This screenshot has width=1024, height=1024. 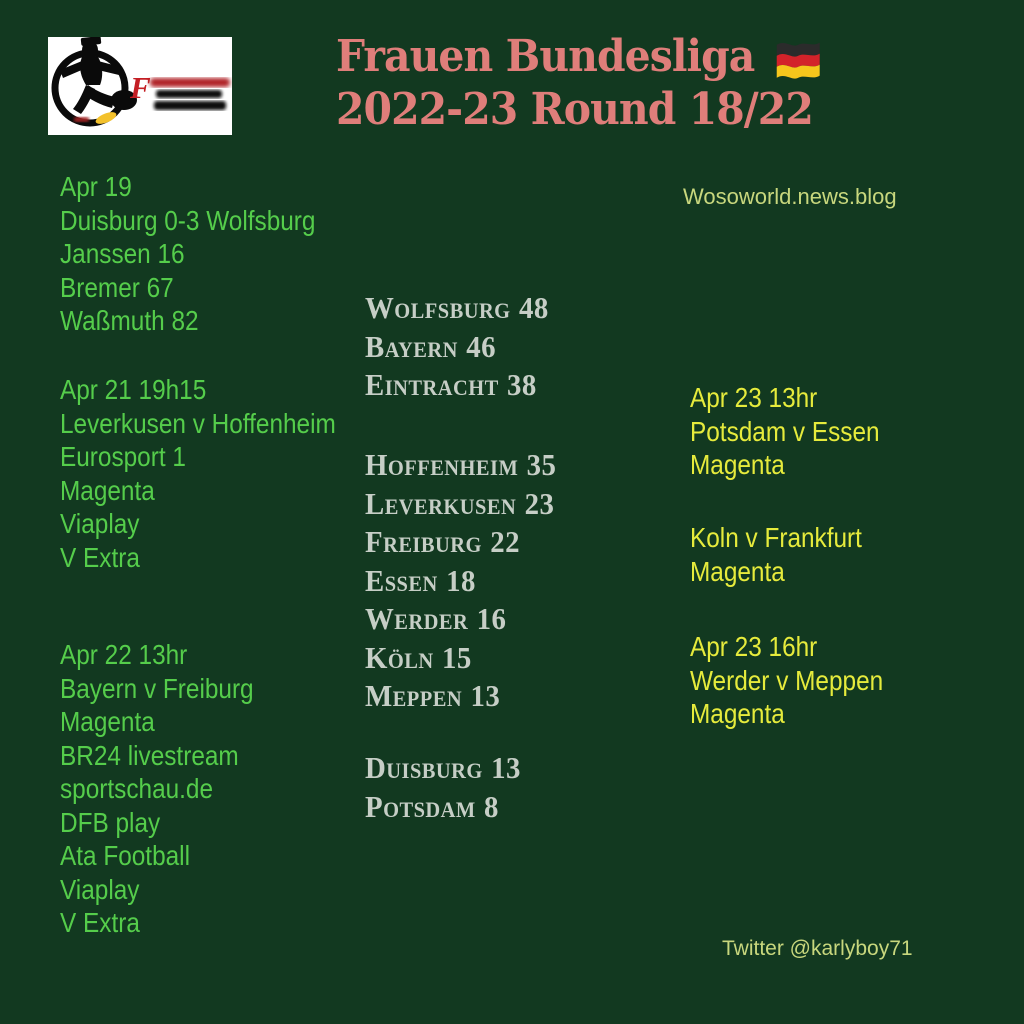 What do you see at coordinates (198, 423) in the screenshot?
I see `fixture-line: Leverkusen v Hoffenheim` at bounding box center [198, 423].